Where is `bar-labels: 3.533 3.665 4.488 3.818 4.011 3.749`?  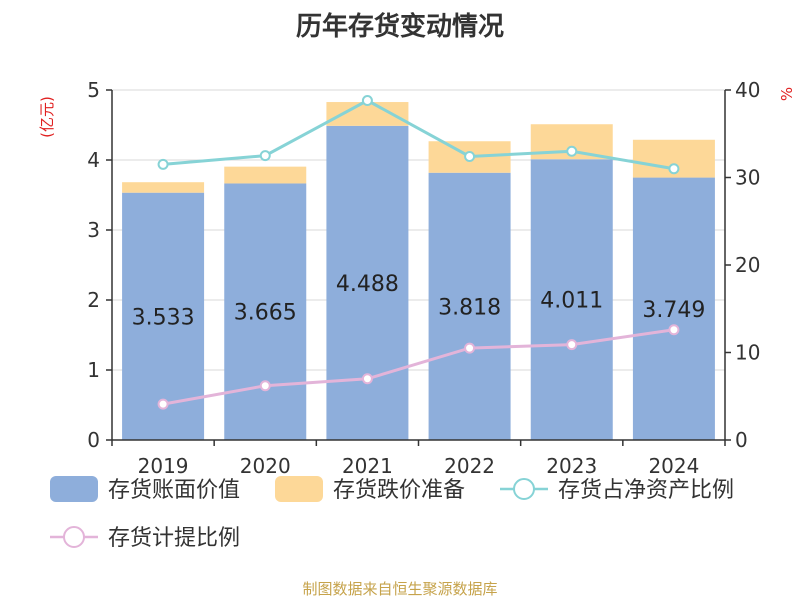
bar-labels: 3.533 3.665 4.488 3.818 4.011 3.749 is located at coordinates (419, 301).